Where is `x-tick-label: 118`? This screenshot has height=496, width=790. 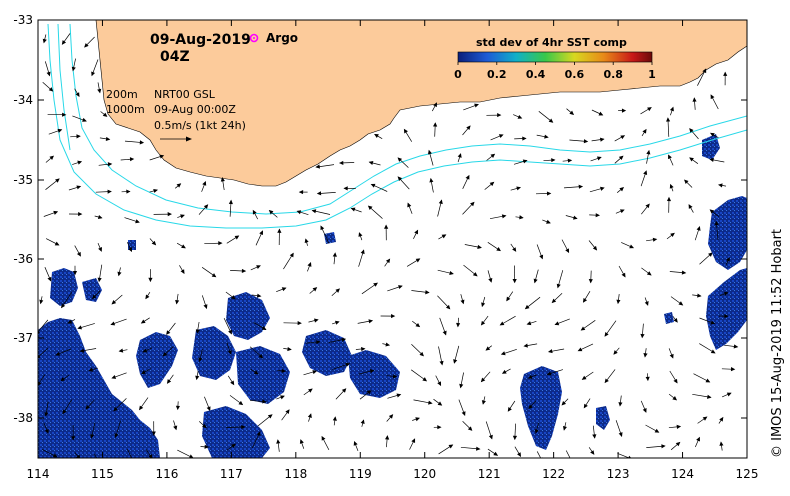
x-tick-label: 118 is located at coordinates (295, 474).